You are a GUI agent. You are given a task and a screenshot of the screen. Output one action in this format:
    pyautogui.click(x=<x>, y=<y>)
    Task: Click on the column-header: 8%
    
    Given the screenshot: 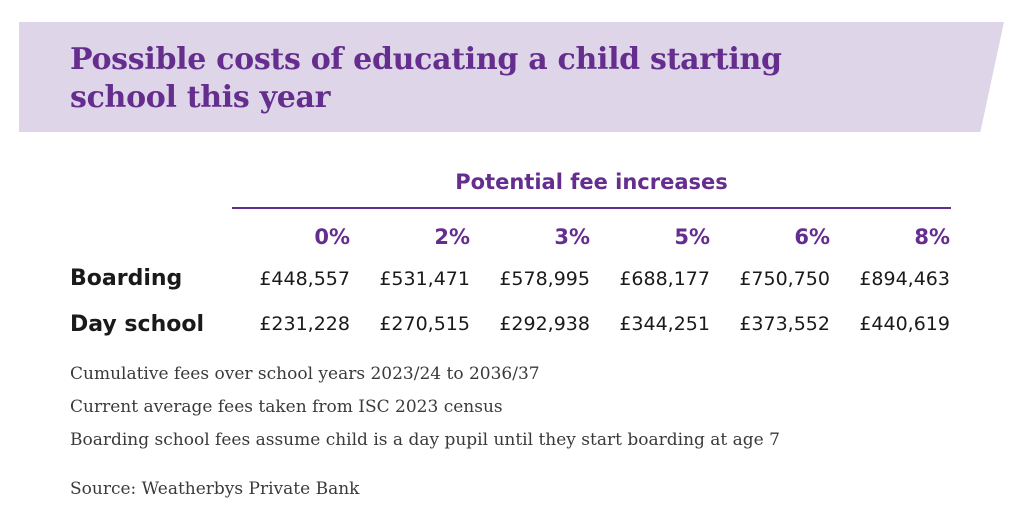 What is the action you would take?
    pyautogui.click(x=932, y=237)
    